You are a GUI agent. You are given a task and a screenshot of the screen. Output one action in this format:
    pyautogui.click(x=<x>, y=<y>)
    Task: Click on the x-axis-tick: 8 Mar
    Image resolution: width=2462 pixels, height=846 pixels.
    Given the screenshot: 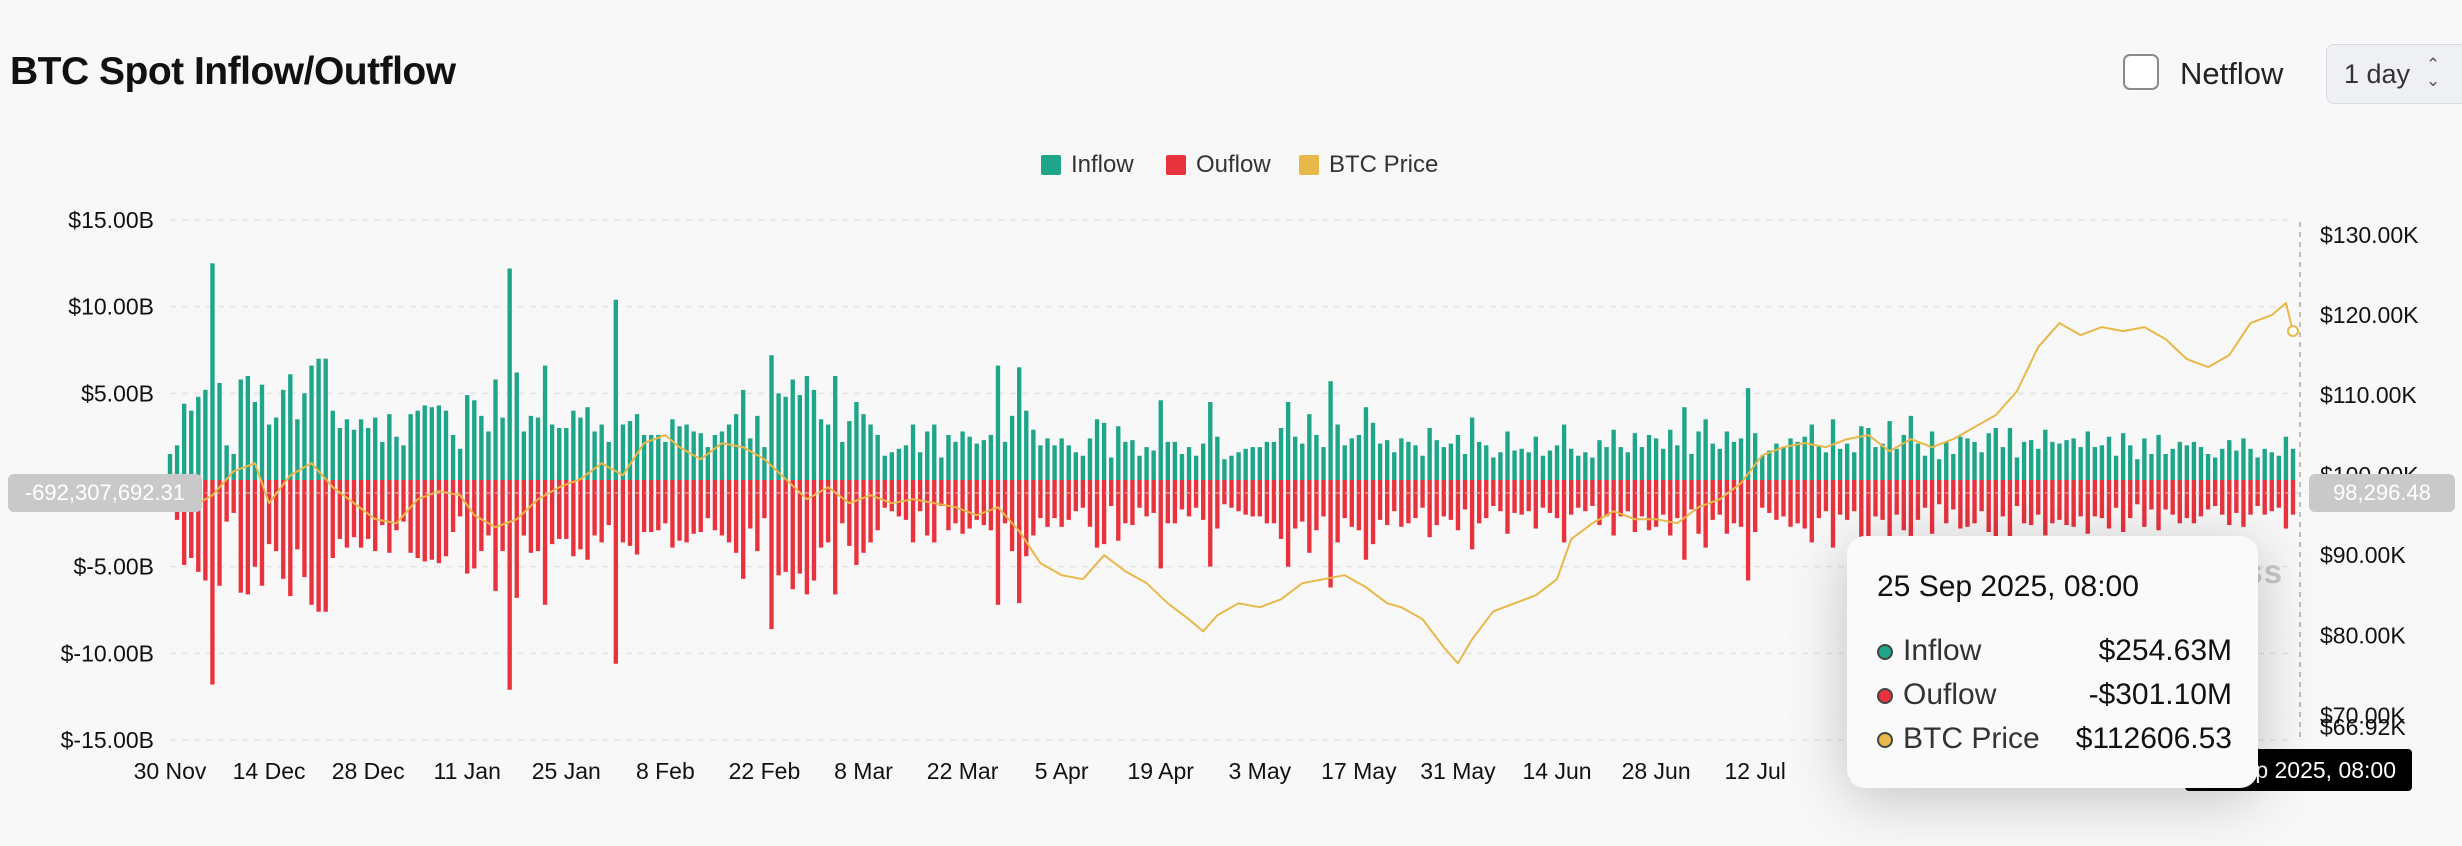 What is the action you would take?
    pyautogui.click(x=863, y=771)
    